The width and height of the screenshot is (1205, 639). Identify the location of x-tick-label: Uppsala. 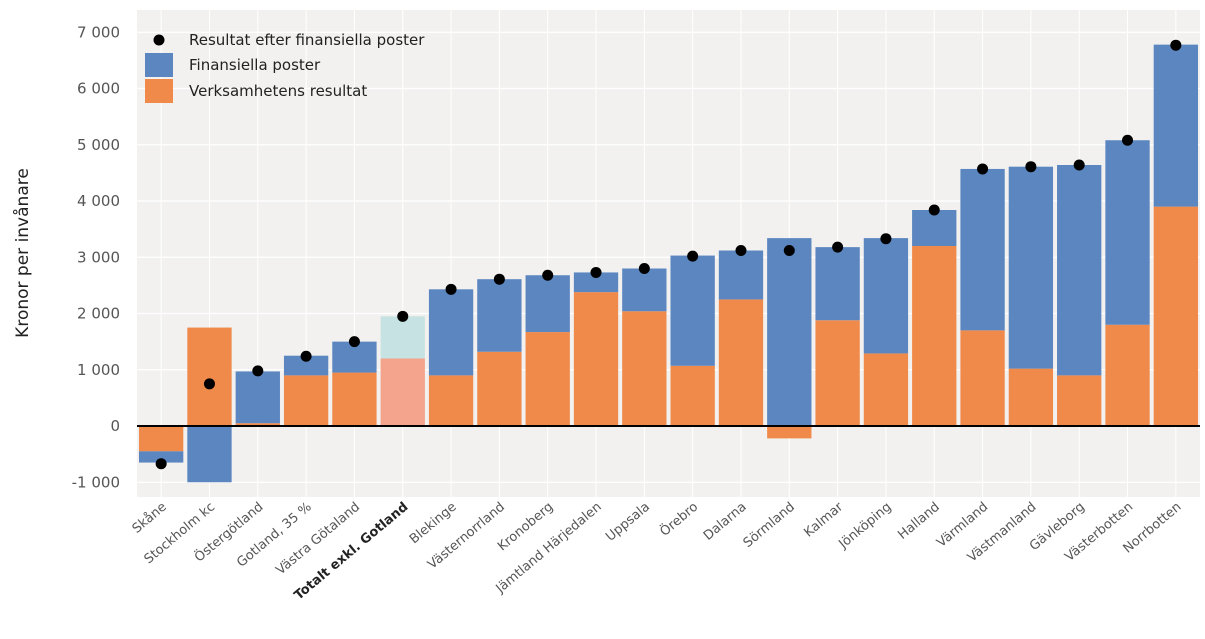
(628, 522).